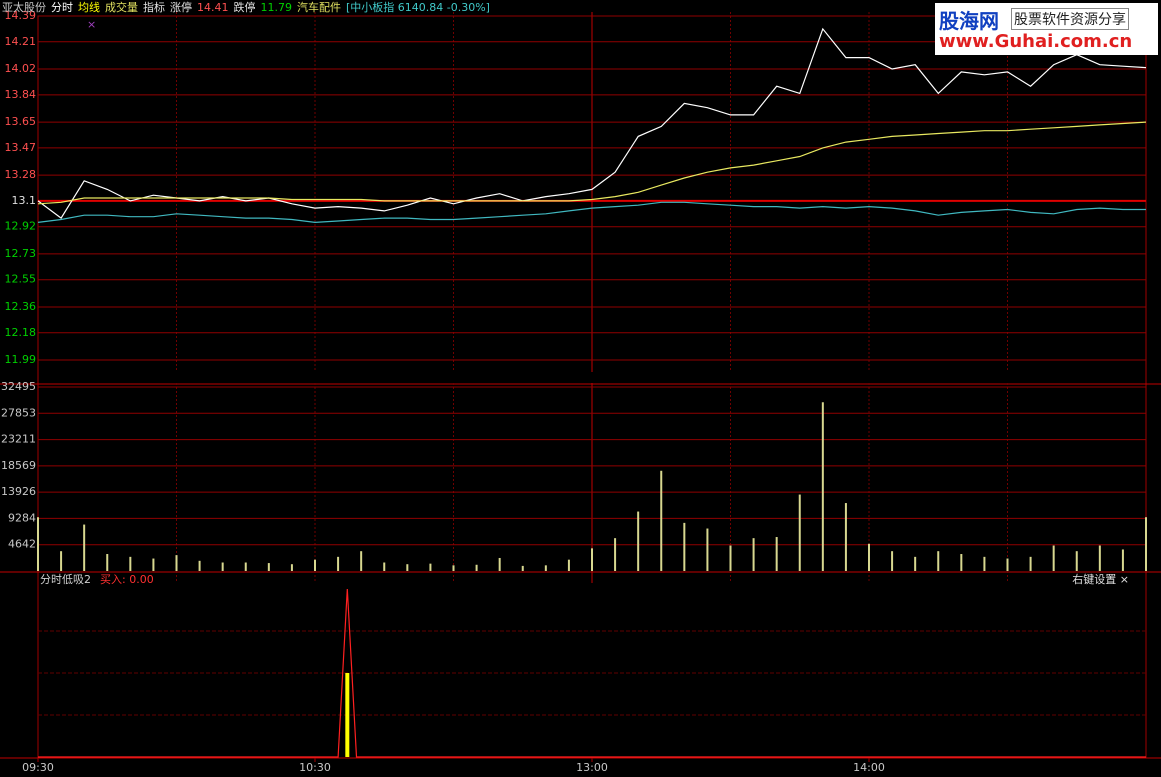 This screenshot has width=1161, height=777. What do you see at coordinates (315, 767) in the screenshot?
I see `x-tick-label: 10:30` at bounding box center [315, 767].